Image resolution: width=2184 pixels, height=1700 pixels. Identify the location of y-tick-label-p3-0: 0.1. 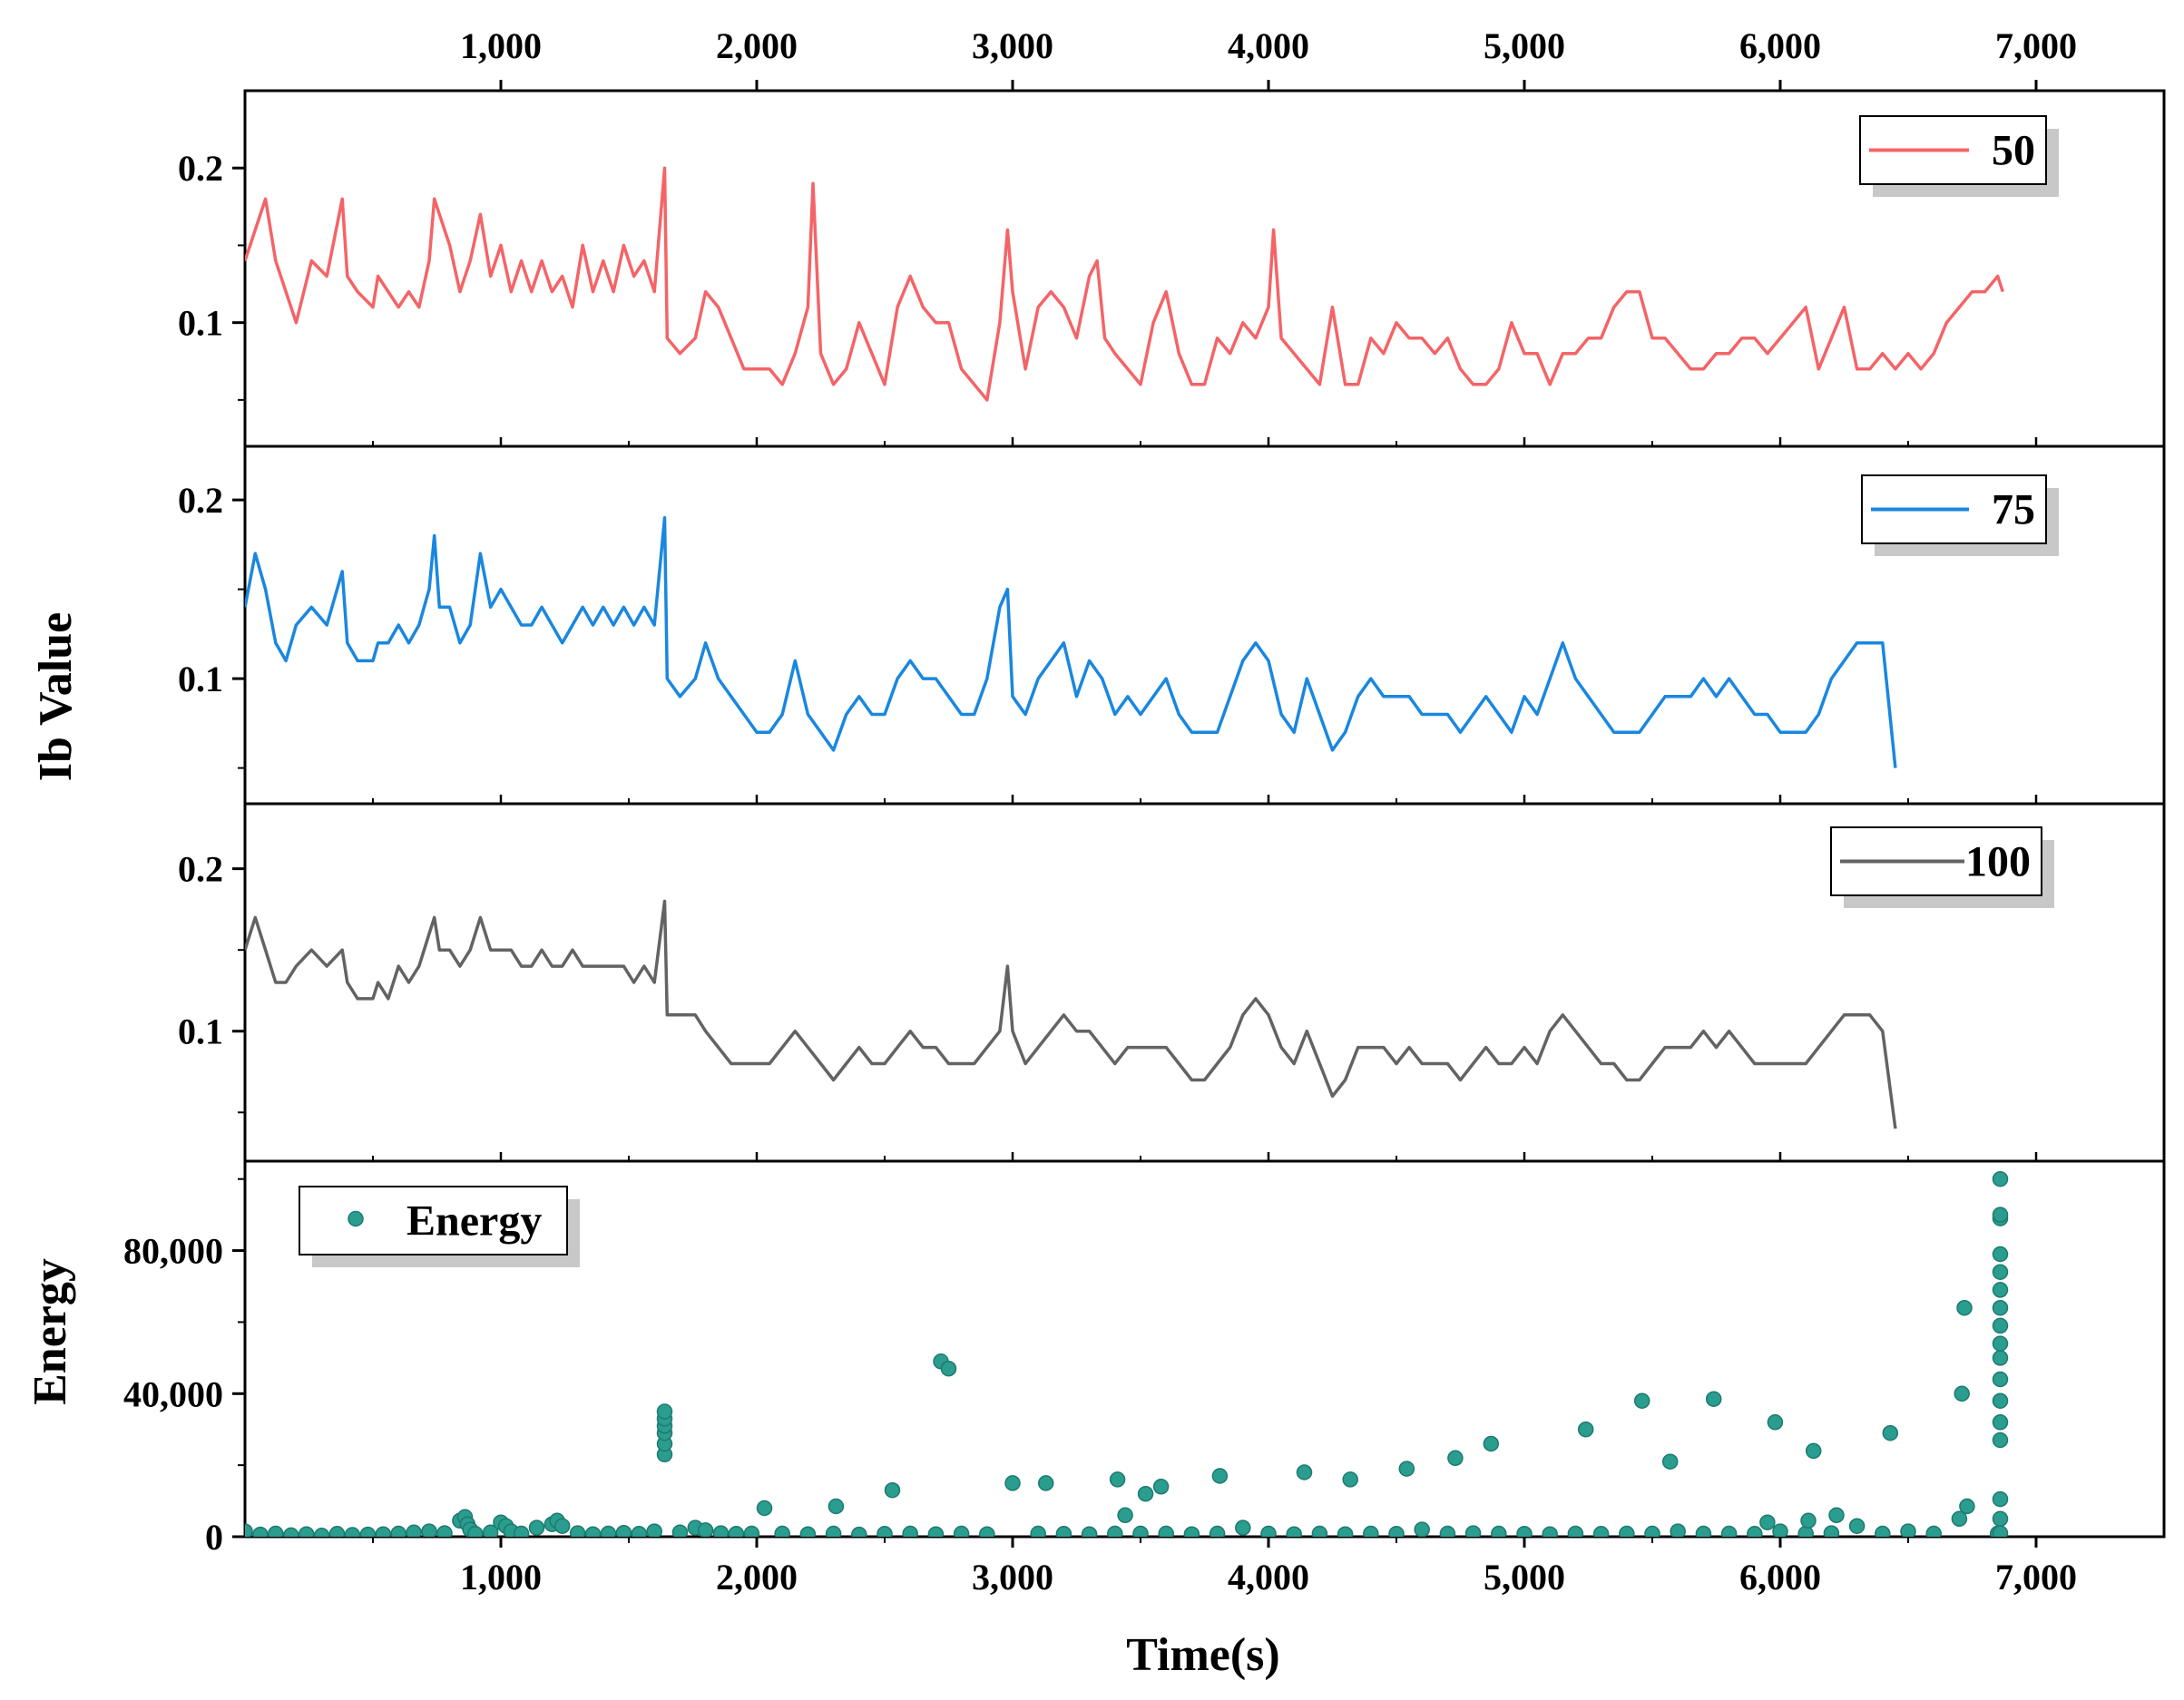
(201, 1031).